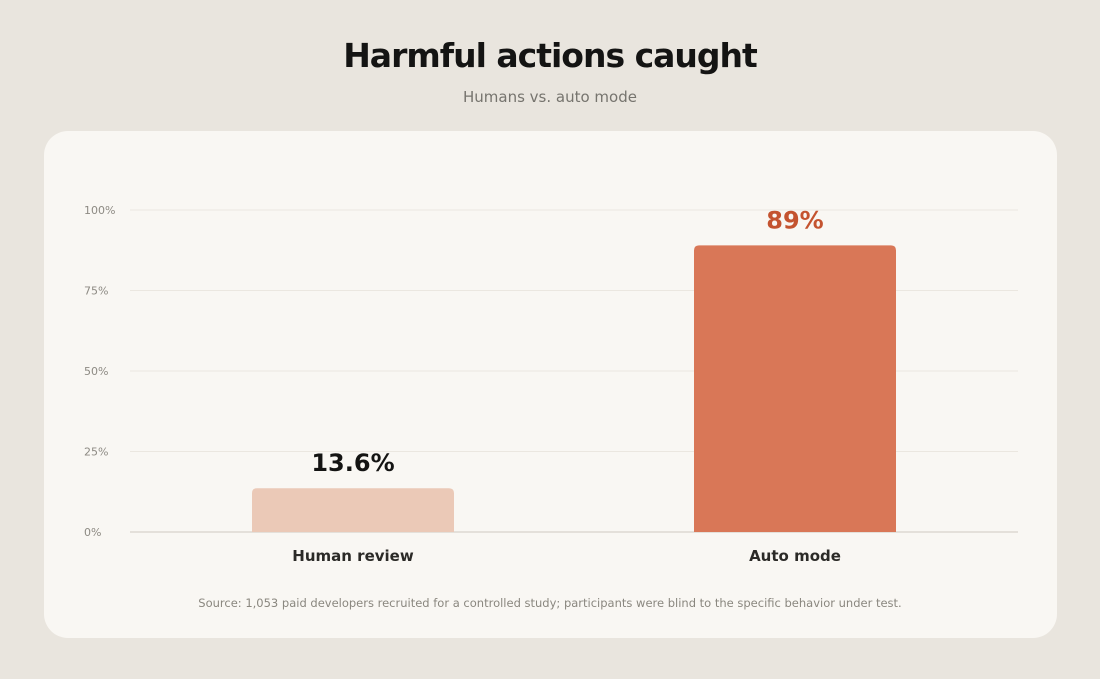 The height and width of the screenshot is (679, 1100). Describe the element at coordinates (99, 210) in the screenshot. I see `y-tick-label: 100%` at that location.